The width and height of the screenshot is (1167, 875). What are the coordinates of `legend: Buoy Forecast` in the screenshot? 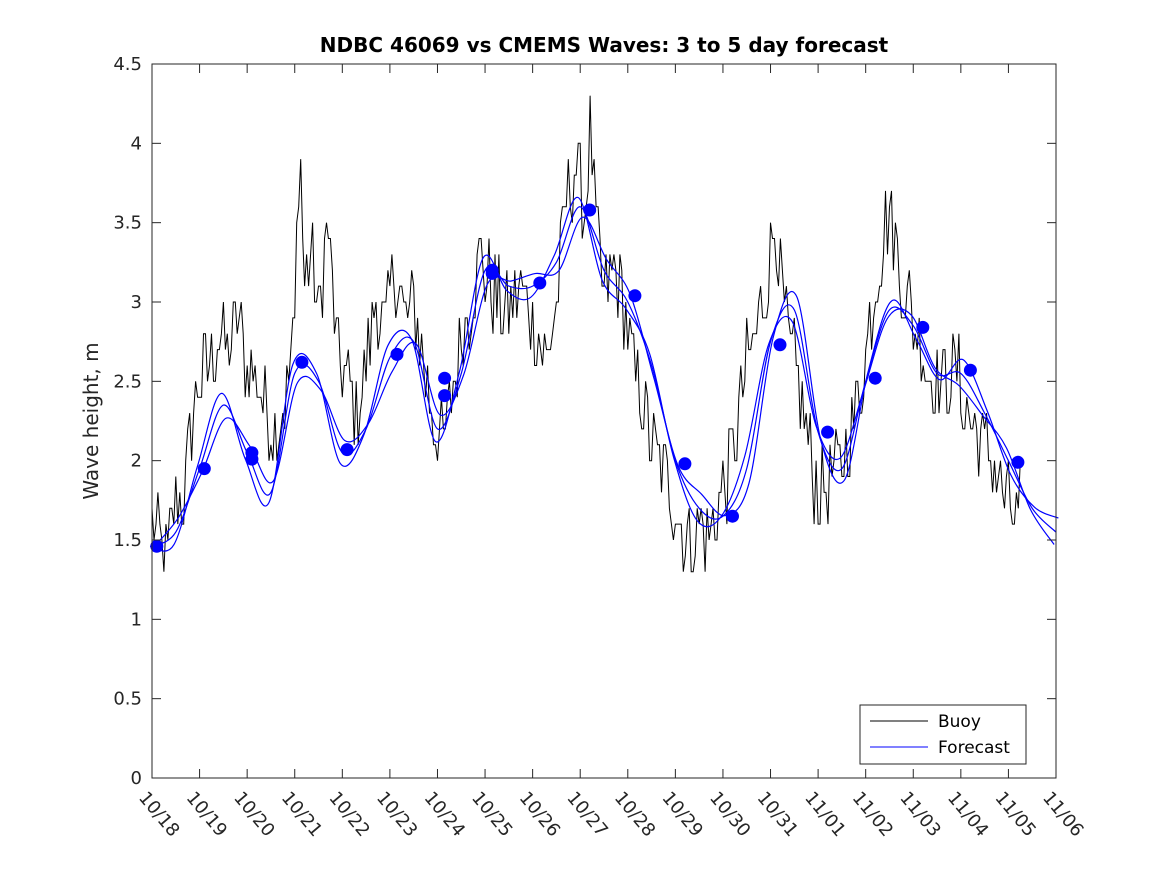 It's located at (943, 734).